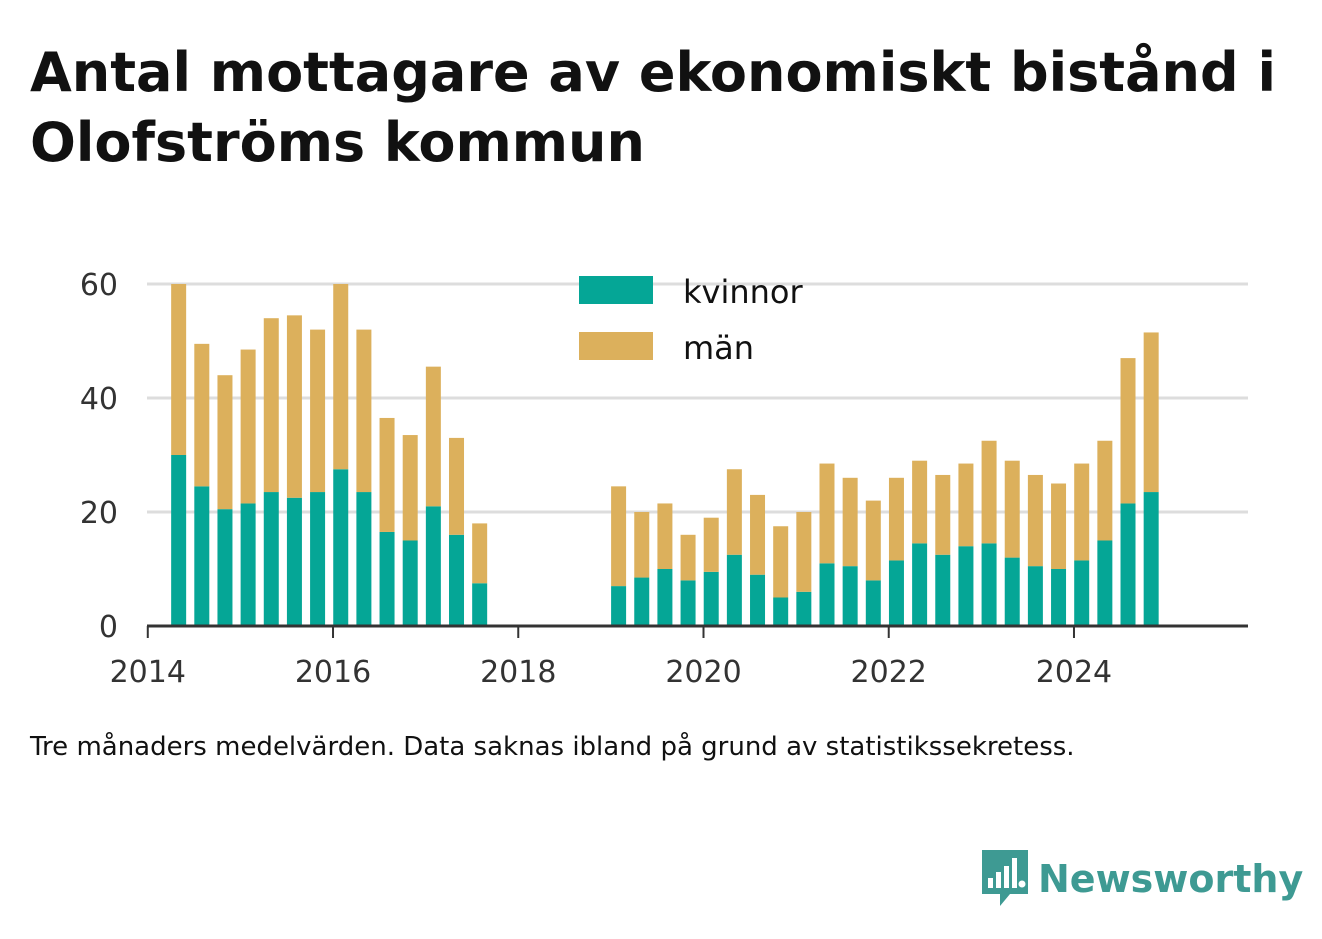  I want to click on legend-swatch-kvinnor, so click(616, 290).